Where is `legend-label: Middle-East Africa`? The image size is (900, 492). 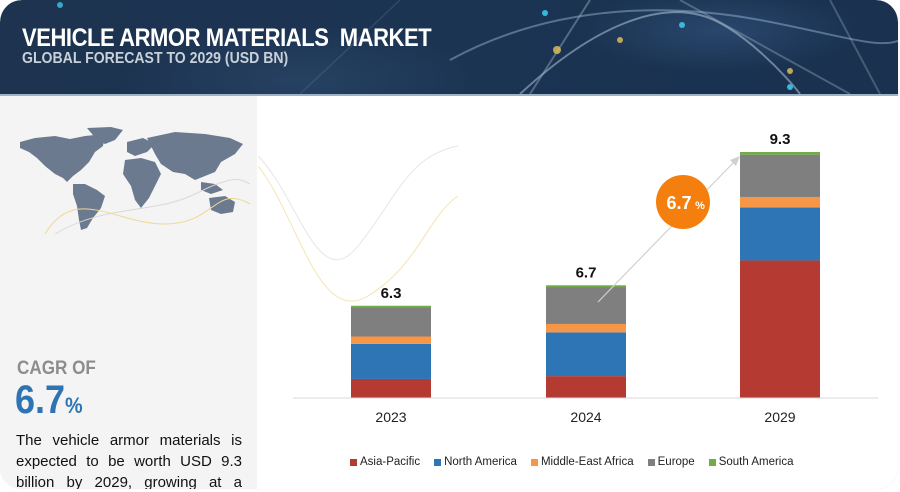
legend-label: Middle-East Africa is located at coordinates (587, 462).